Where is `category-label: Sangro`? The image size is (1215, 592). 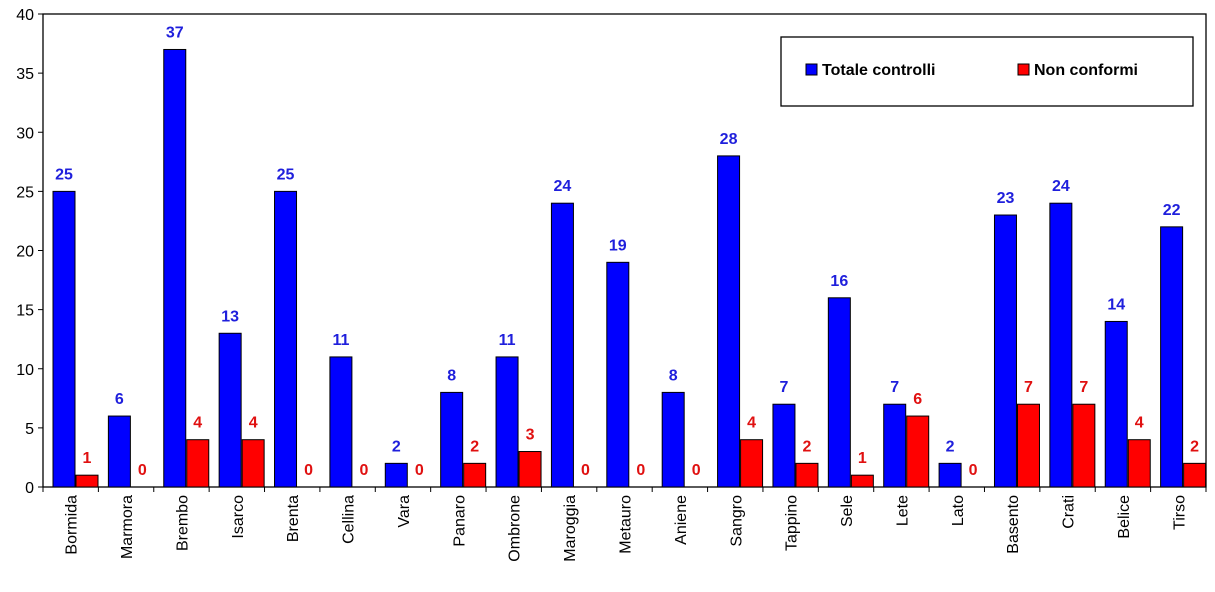 category-label: Sangro is located at coordinates (736, 521).